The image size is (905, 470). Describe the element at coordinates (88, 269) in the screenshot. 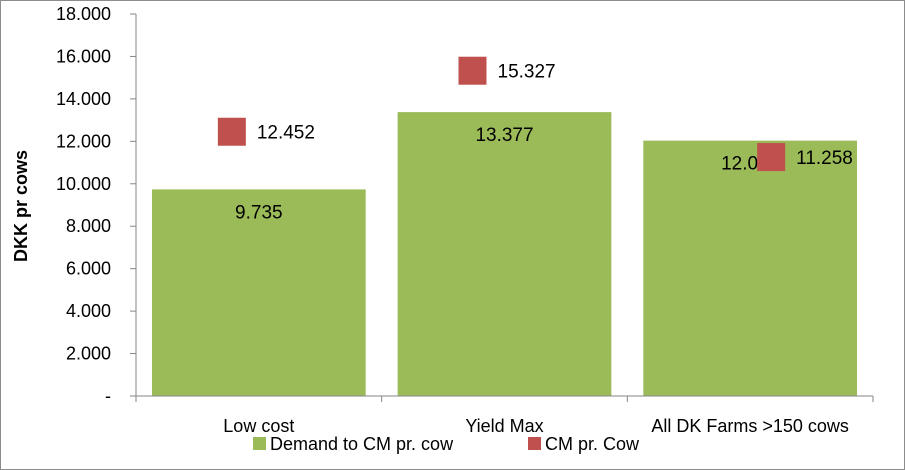

I see `y-tick-label: 6.000` at that location.